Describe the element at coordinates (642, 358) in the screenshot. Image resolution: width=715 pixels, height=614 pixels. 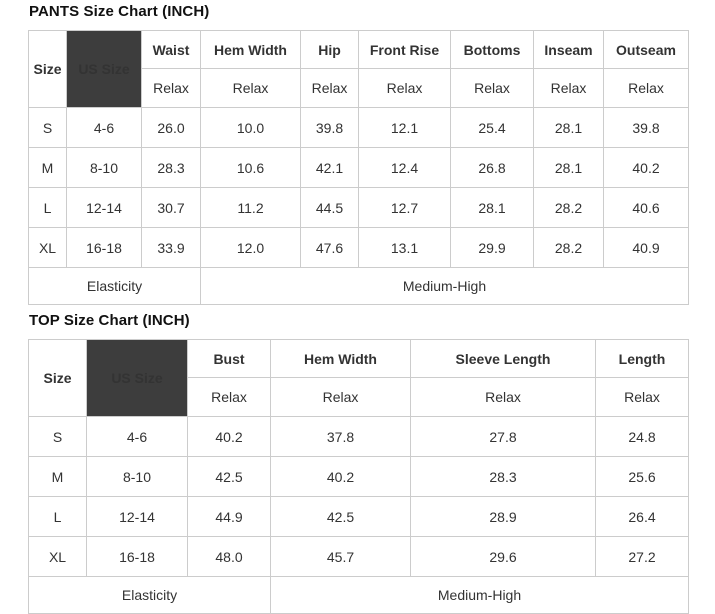
I see `column-header-length: Length` at that location.